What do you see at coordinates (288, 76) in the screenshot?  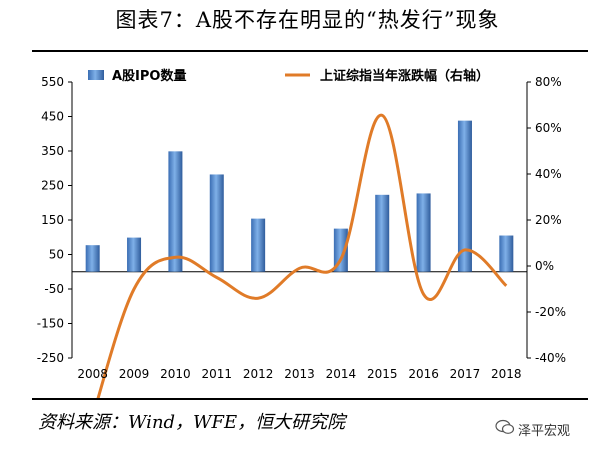 I see `legend: A股IPO数量 上证综指当年涨跌幅（右轴）` at bounding box center [288, 76].